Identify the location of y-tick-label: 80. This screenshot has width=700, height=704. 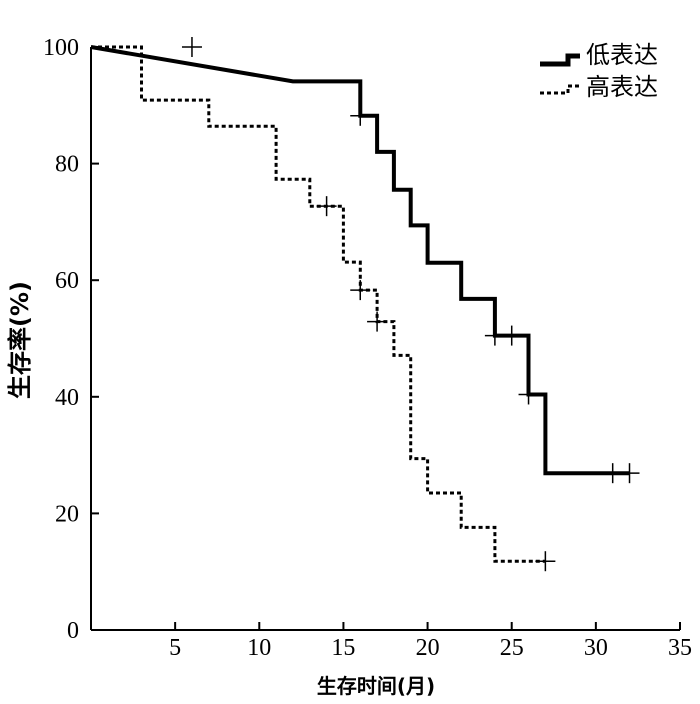
(67, 165).